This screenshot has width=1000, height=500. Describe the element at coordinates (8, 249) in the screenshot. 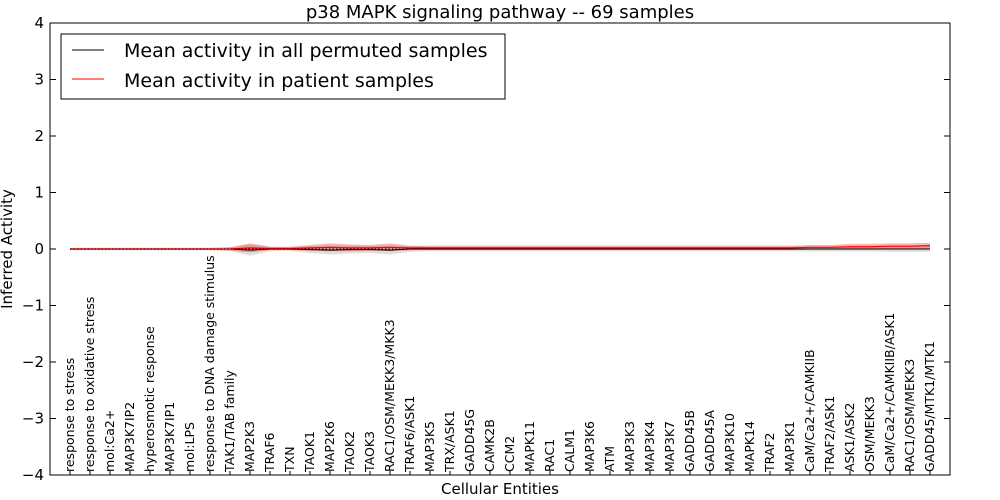

I see `y-axis-label: Inferred Activity` at that location.